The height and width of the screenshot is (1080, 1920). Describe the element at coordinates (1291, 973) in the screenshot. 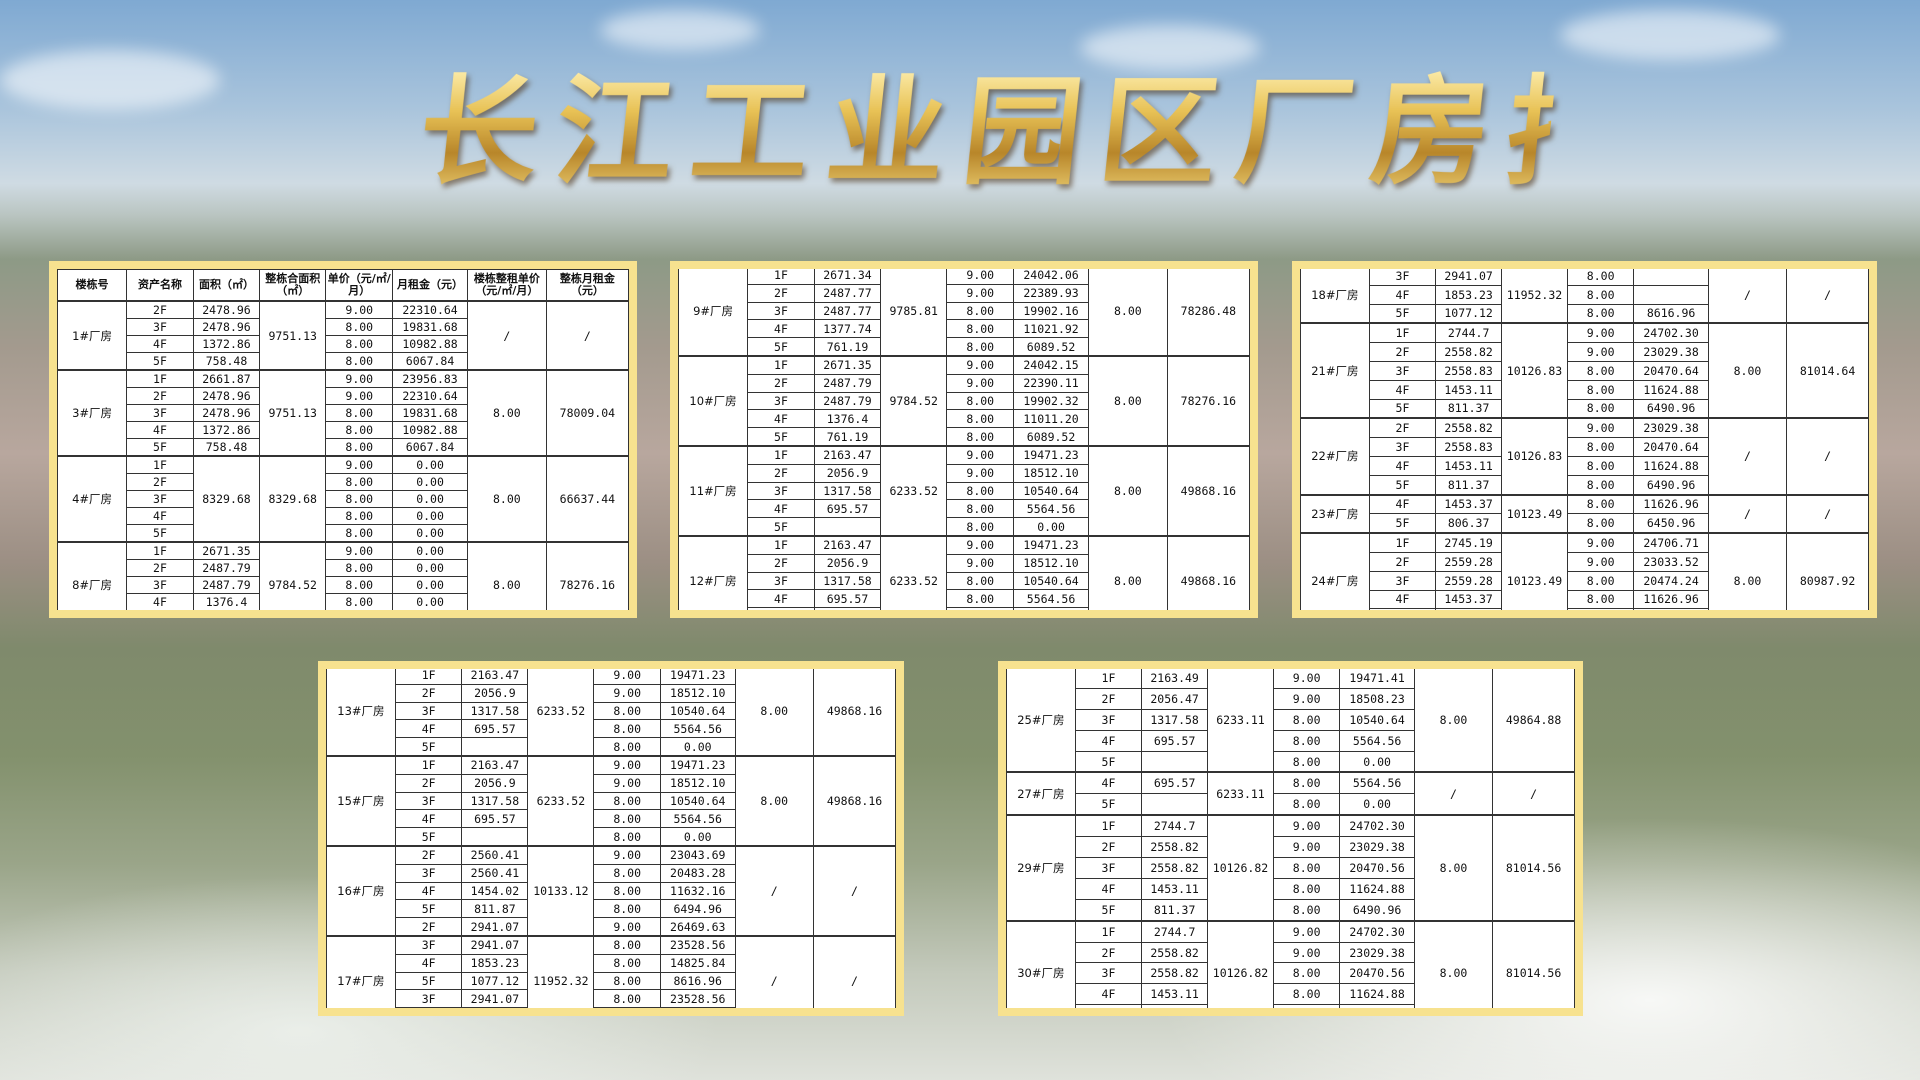

I see `table-row: 3F 2558.82 8.00 20470.56` at that location.